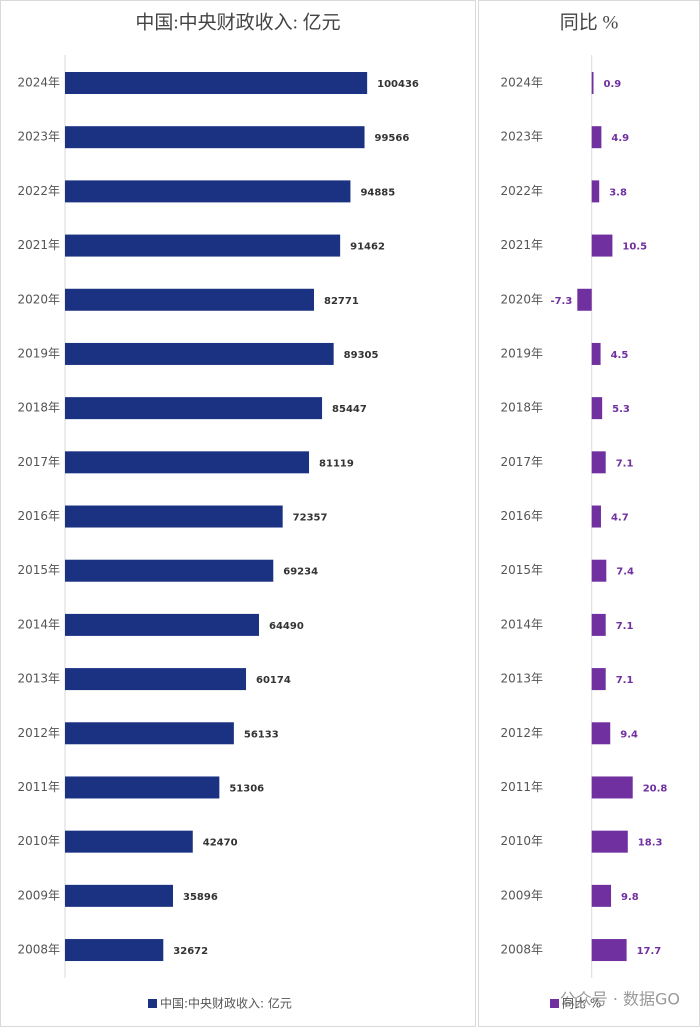 Image resolution: width=700 pixels, height=1028 pixels. I want to click on data-label: 18.3, so click(650, 843).